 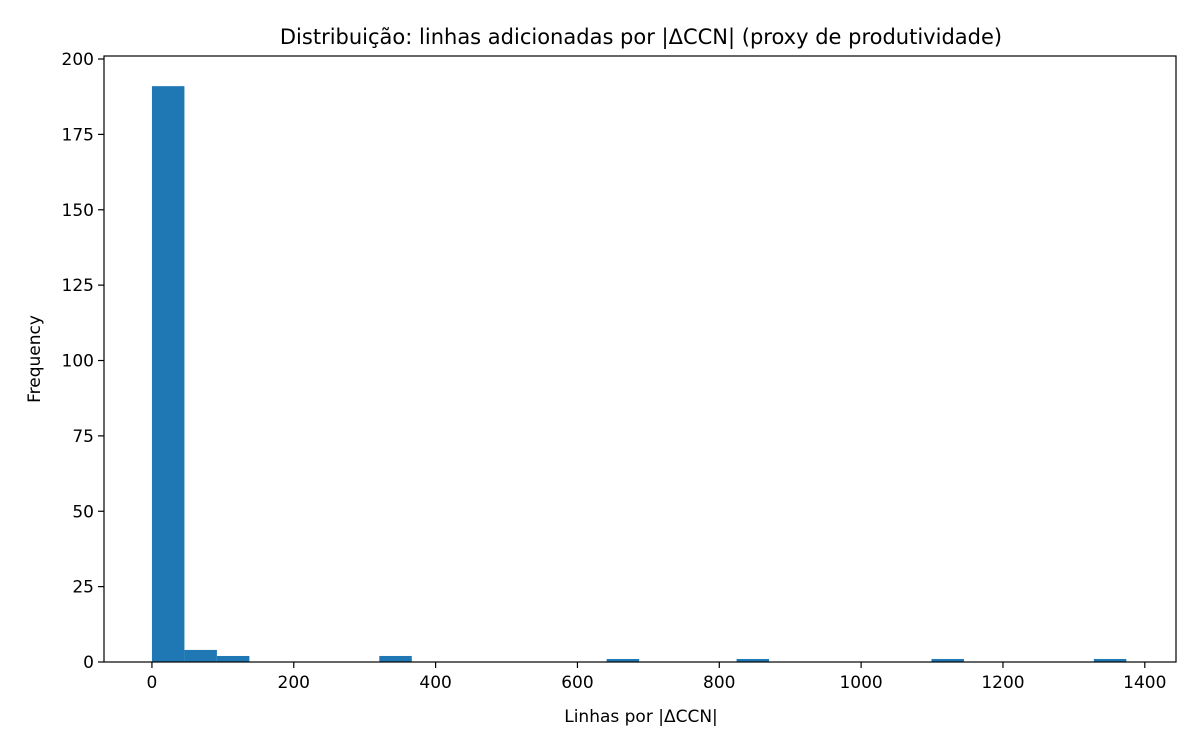 What do you see at coordinates (294, 683) in the screenshot?
I see `x-tick-label: 200` at bounding box center [294, 683].